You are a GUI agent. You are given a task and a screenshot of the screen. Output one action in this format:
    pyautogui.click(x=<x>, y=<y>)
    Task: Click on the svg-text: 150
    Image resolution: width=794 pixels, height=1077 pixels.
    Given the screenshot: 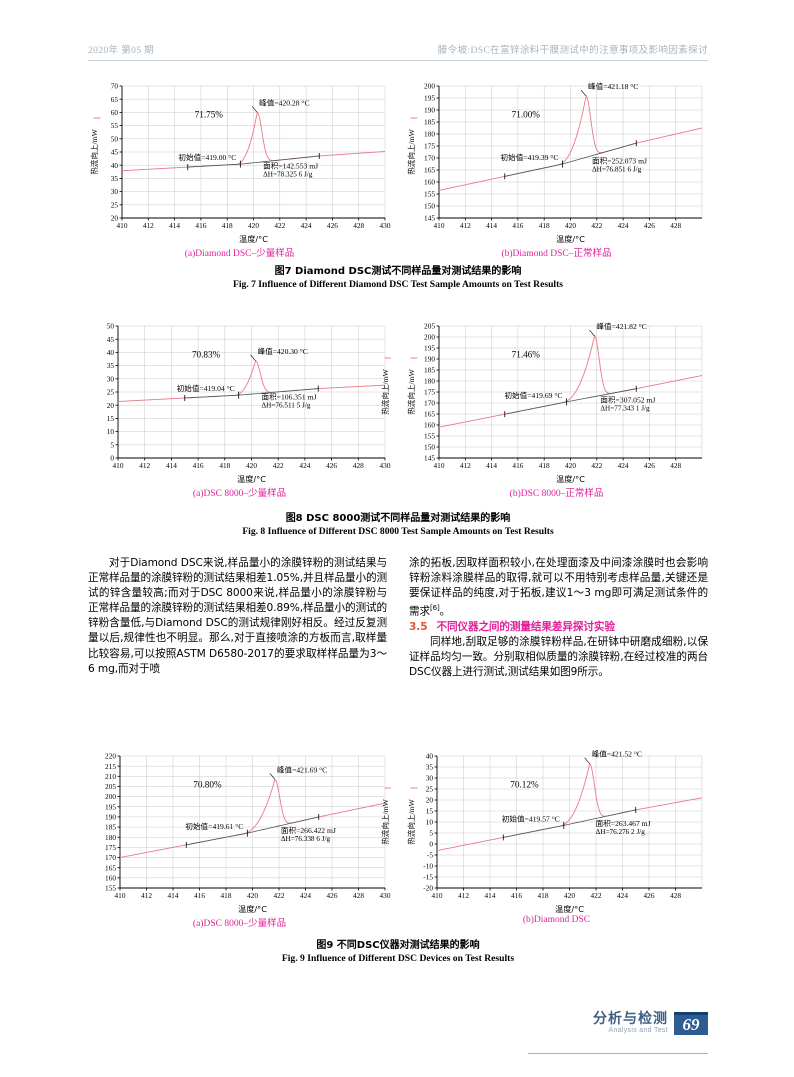 What is the action you would take?
    pyautogui.click(x=429, y=447)
    